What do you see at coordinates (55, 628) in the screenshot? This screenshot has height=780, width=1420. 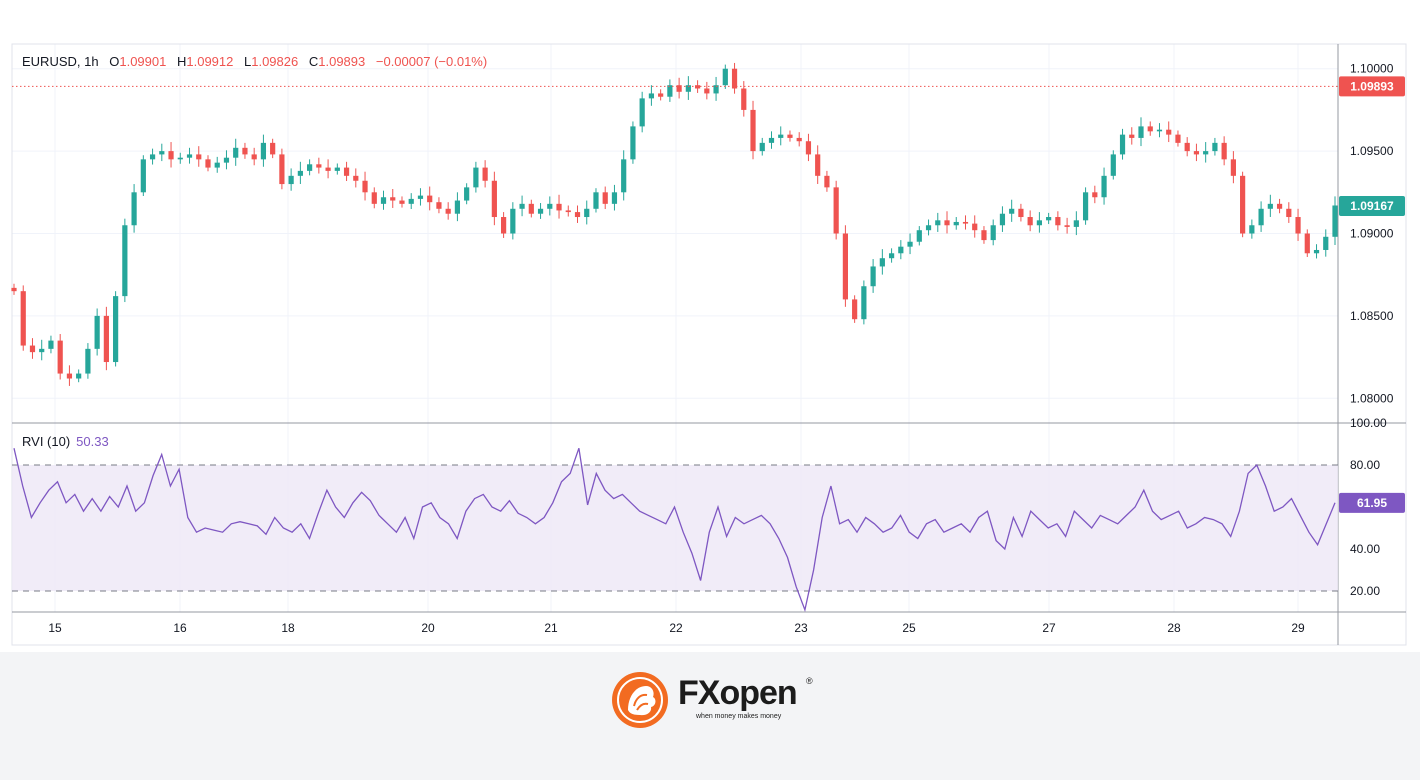 I see `time-tick-label: 15` at bounding box center [55, 628].